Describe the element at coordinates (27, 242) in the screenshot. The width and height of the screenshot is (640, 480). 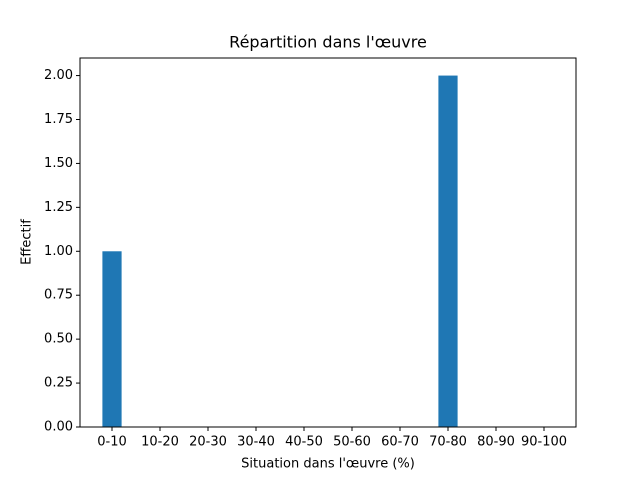
I see `y-axis-label: Effectif` at that location.